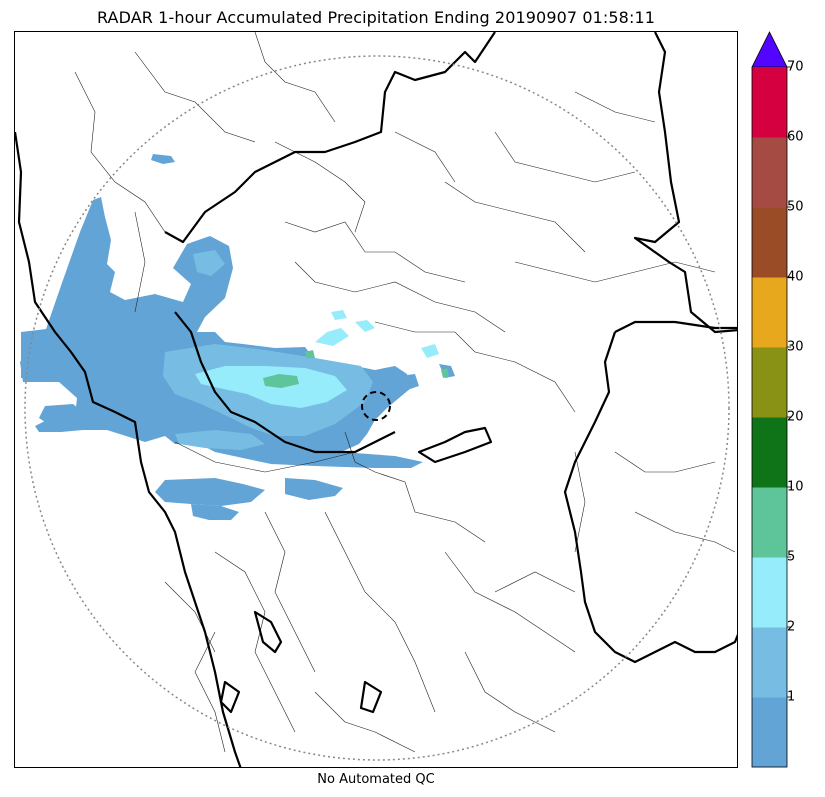 The height and width of the screenshot is (797, 825). I want to click on colorbar-tick-labels: 1 2 5 10 20 30 40 50 60 70, so click(806, 401).